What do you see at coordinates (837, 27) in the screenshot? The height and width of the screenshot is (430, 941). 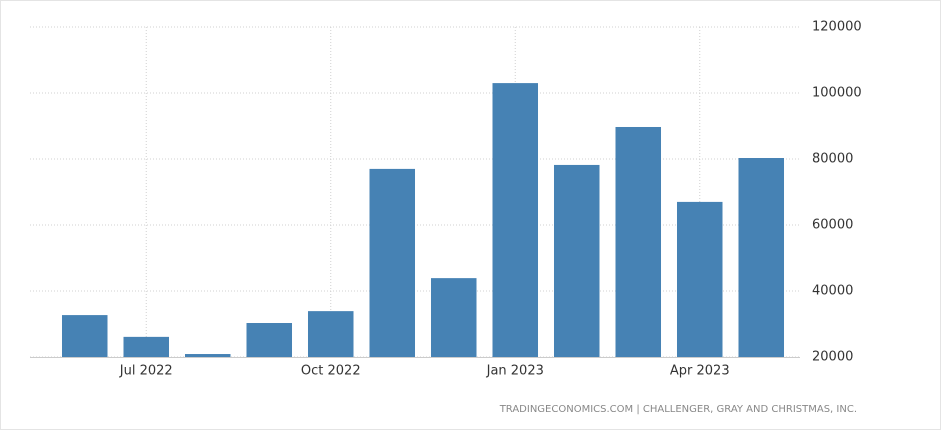 I see `y-tick-label: 120000` at bounding box center [837, 27].